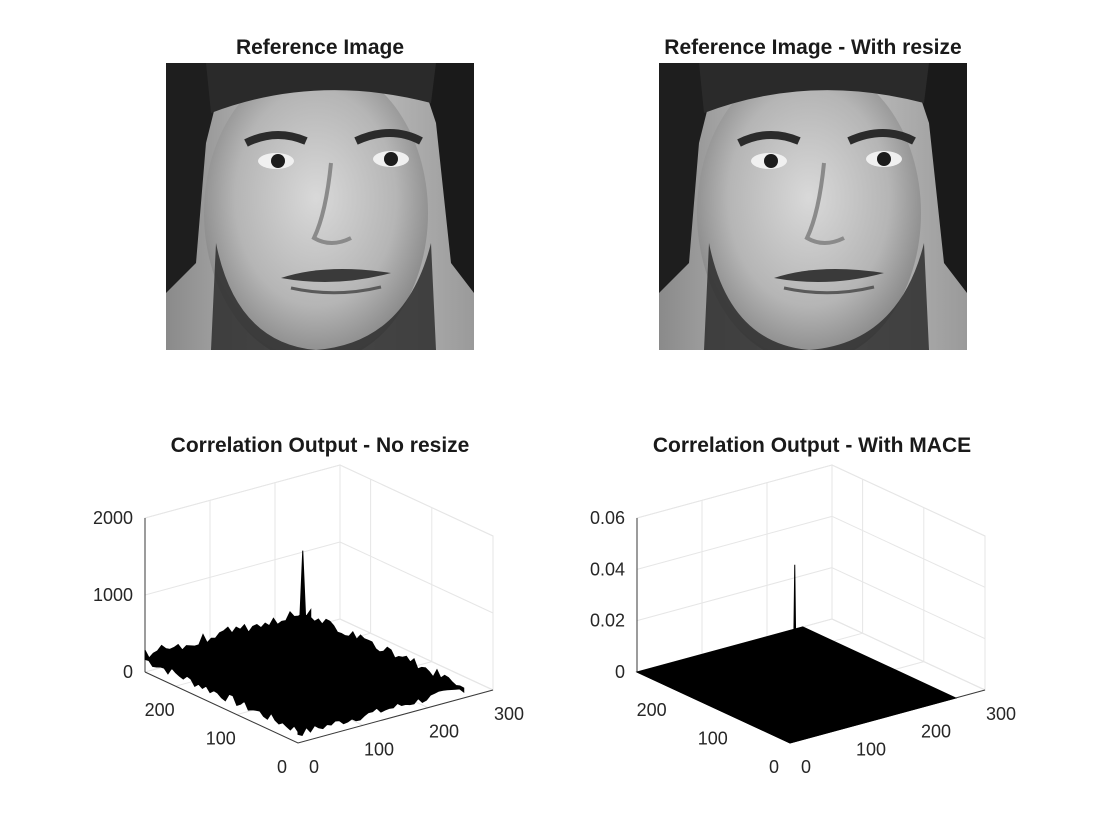  Describe the element at coordinates (319, 707) in the screenshot. I see `floor-edge` at that location.